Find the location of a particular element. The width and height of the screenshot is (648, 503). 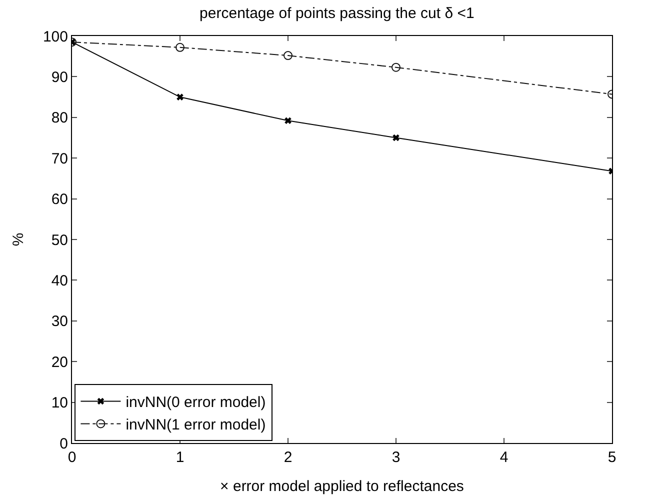

y-axis-title: % is located at coordinates (19, 239).